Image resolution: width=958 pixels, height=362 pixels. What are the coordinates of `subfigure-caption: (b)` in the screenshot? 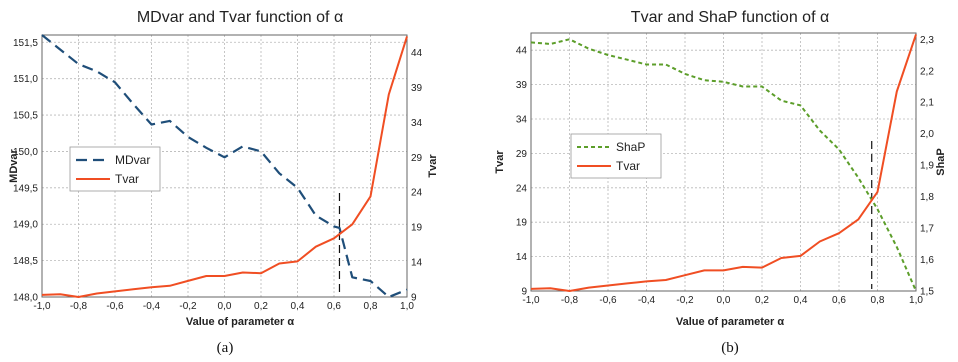 It's located at (730, 348).